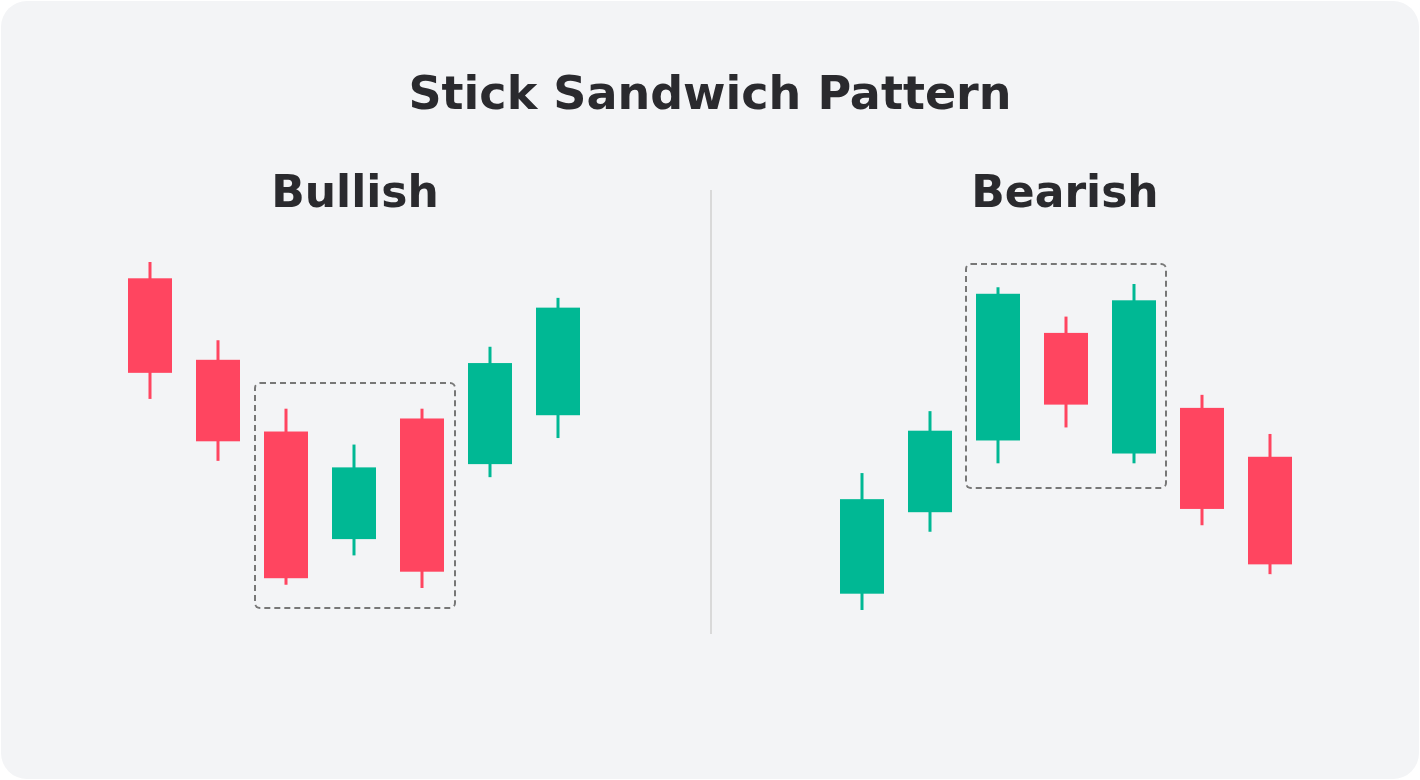 The height and width of the screenshot is (780, 1420). I want to click on chart-subtitle: Bearish, so click(1065, 191).